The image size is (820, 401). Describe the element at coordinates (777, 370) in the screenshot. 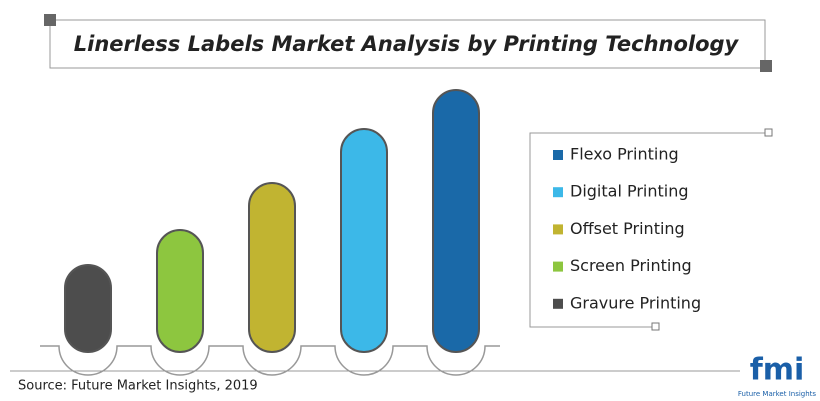

I see `logo-mark: fmi` at that location.